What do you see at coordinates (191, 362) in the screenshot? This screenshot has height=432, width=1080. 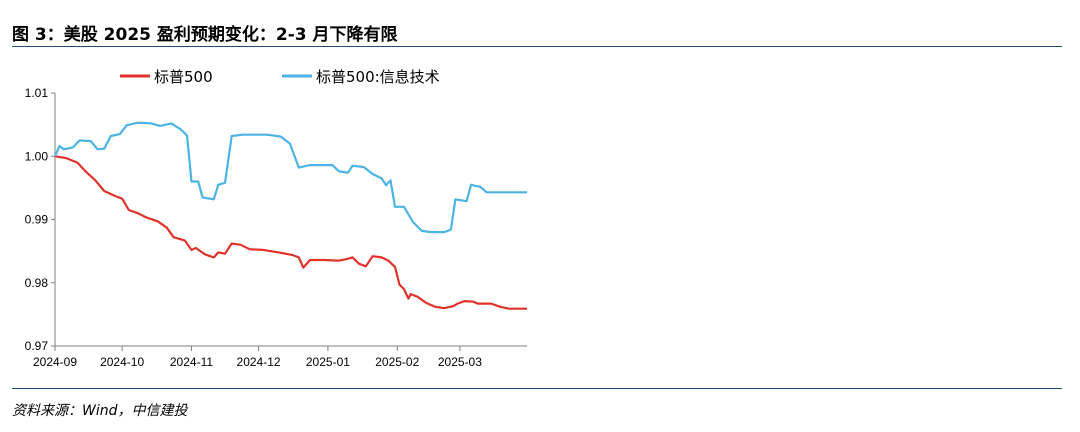 I see `x-tick-label: 2024-11` at bounding box center [191, 362].